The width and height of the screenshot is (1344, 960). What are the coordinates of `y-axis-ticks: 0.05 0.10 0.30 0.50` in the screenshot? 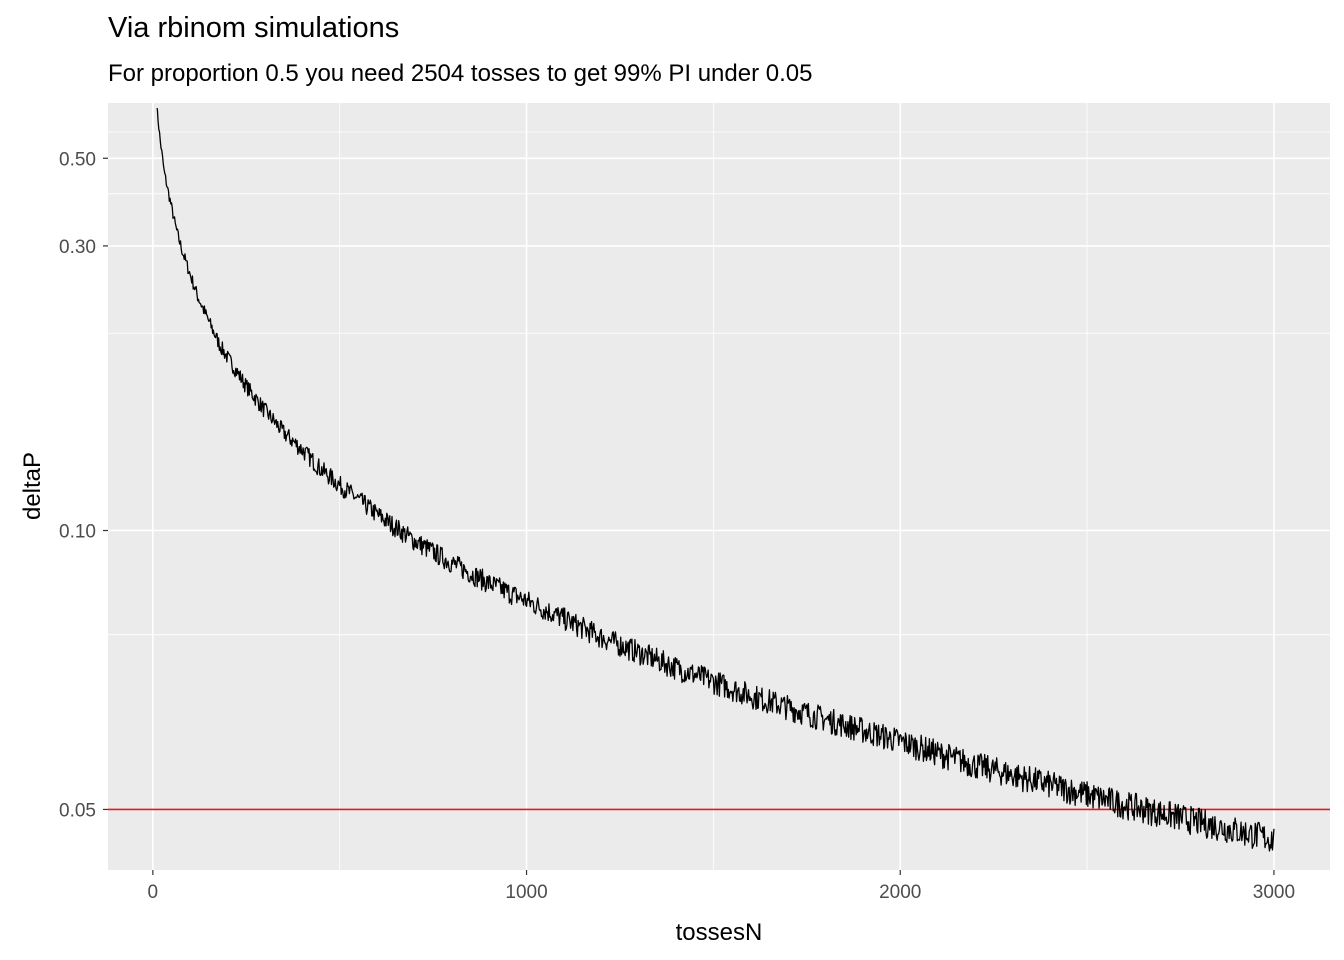 It's located at (83, 485).